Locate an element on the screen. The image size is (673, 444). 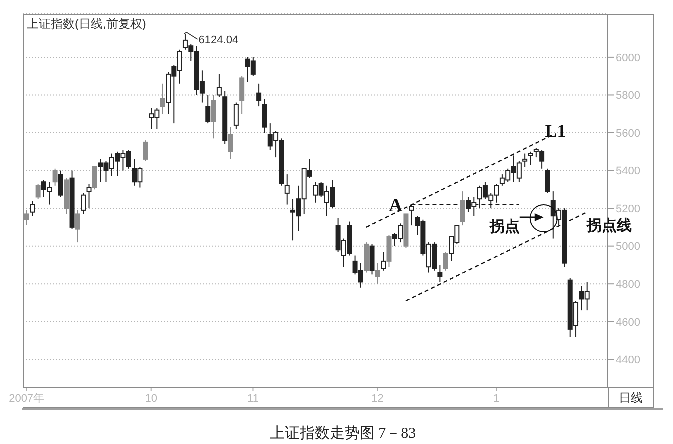
y-tick-label: 5600 is located at coordinates (628, 134).